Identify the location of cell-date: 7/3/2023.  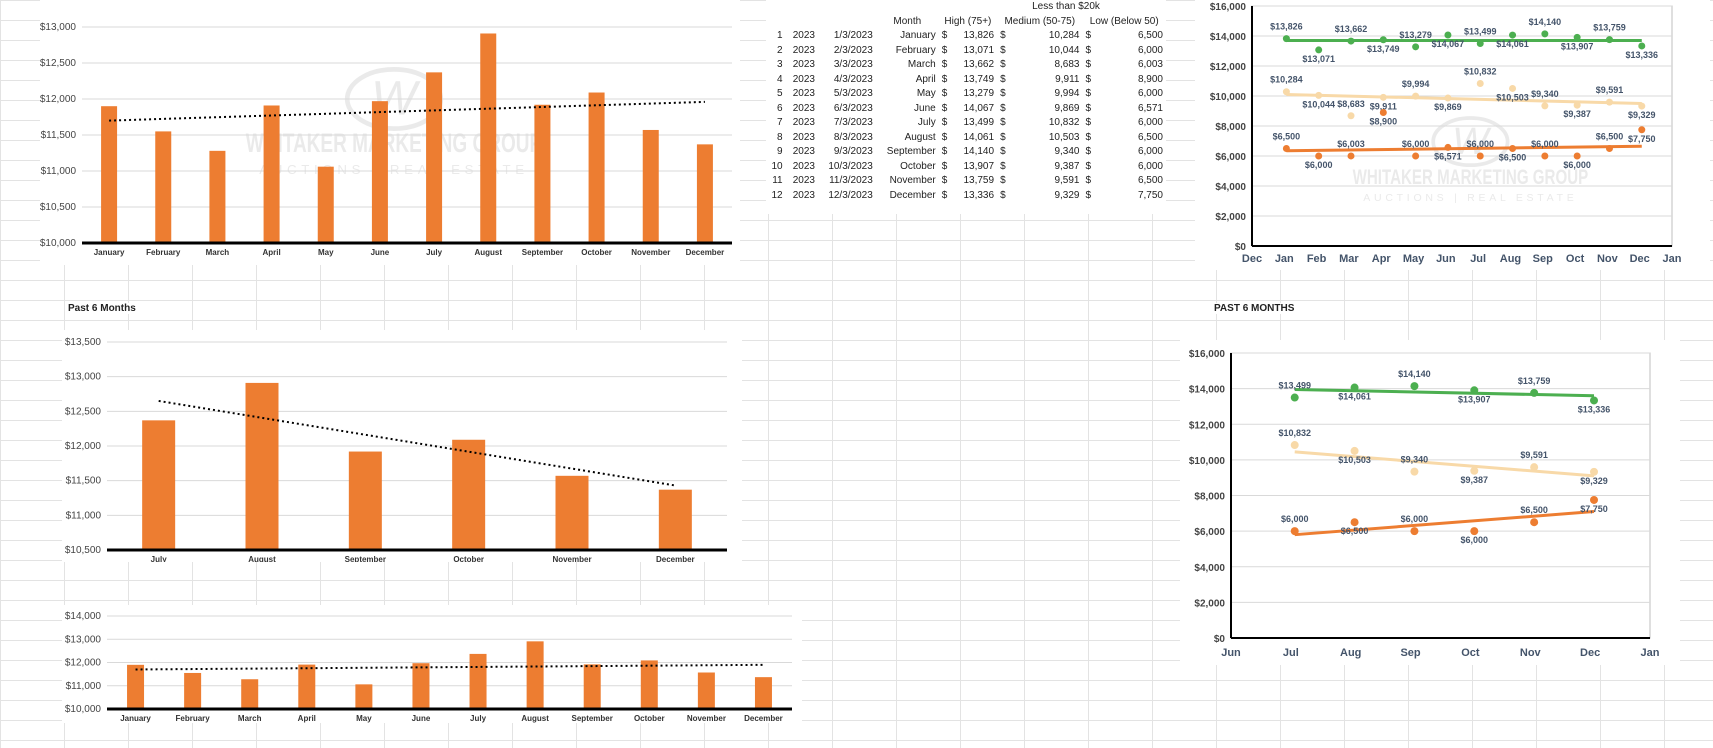
(853, 123).